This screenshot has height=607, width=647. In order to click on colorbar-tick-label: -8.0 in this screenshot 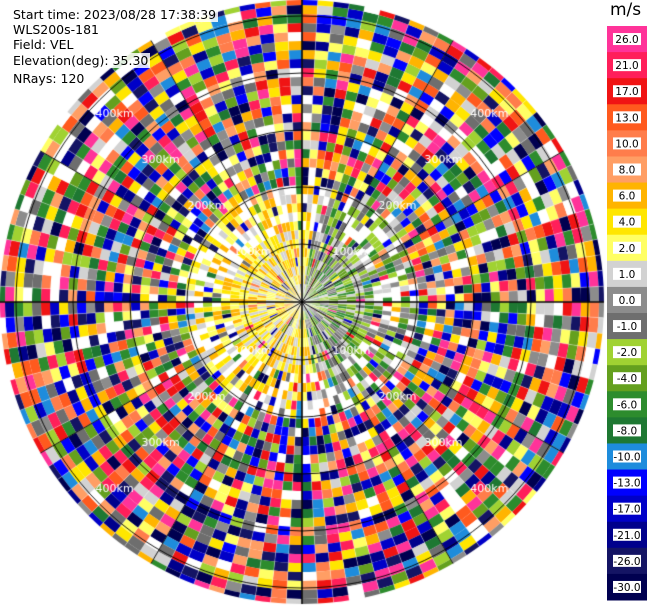, I will do `click(627, 431)`.